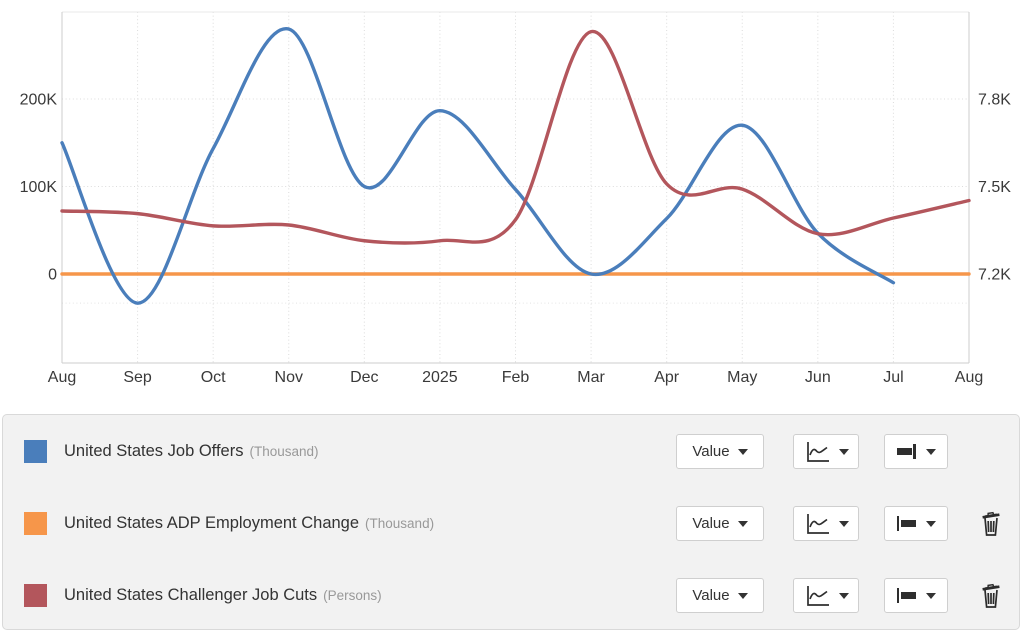 The width and height of the screenshot is (1024, 633). What do you see at coordinates (667, 377) in the screenshot?
I see `x-axis-label: Apr` at bounding box center [667, 377].